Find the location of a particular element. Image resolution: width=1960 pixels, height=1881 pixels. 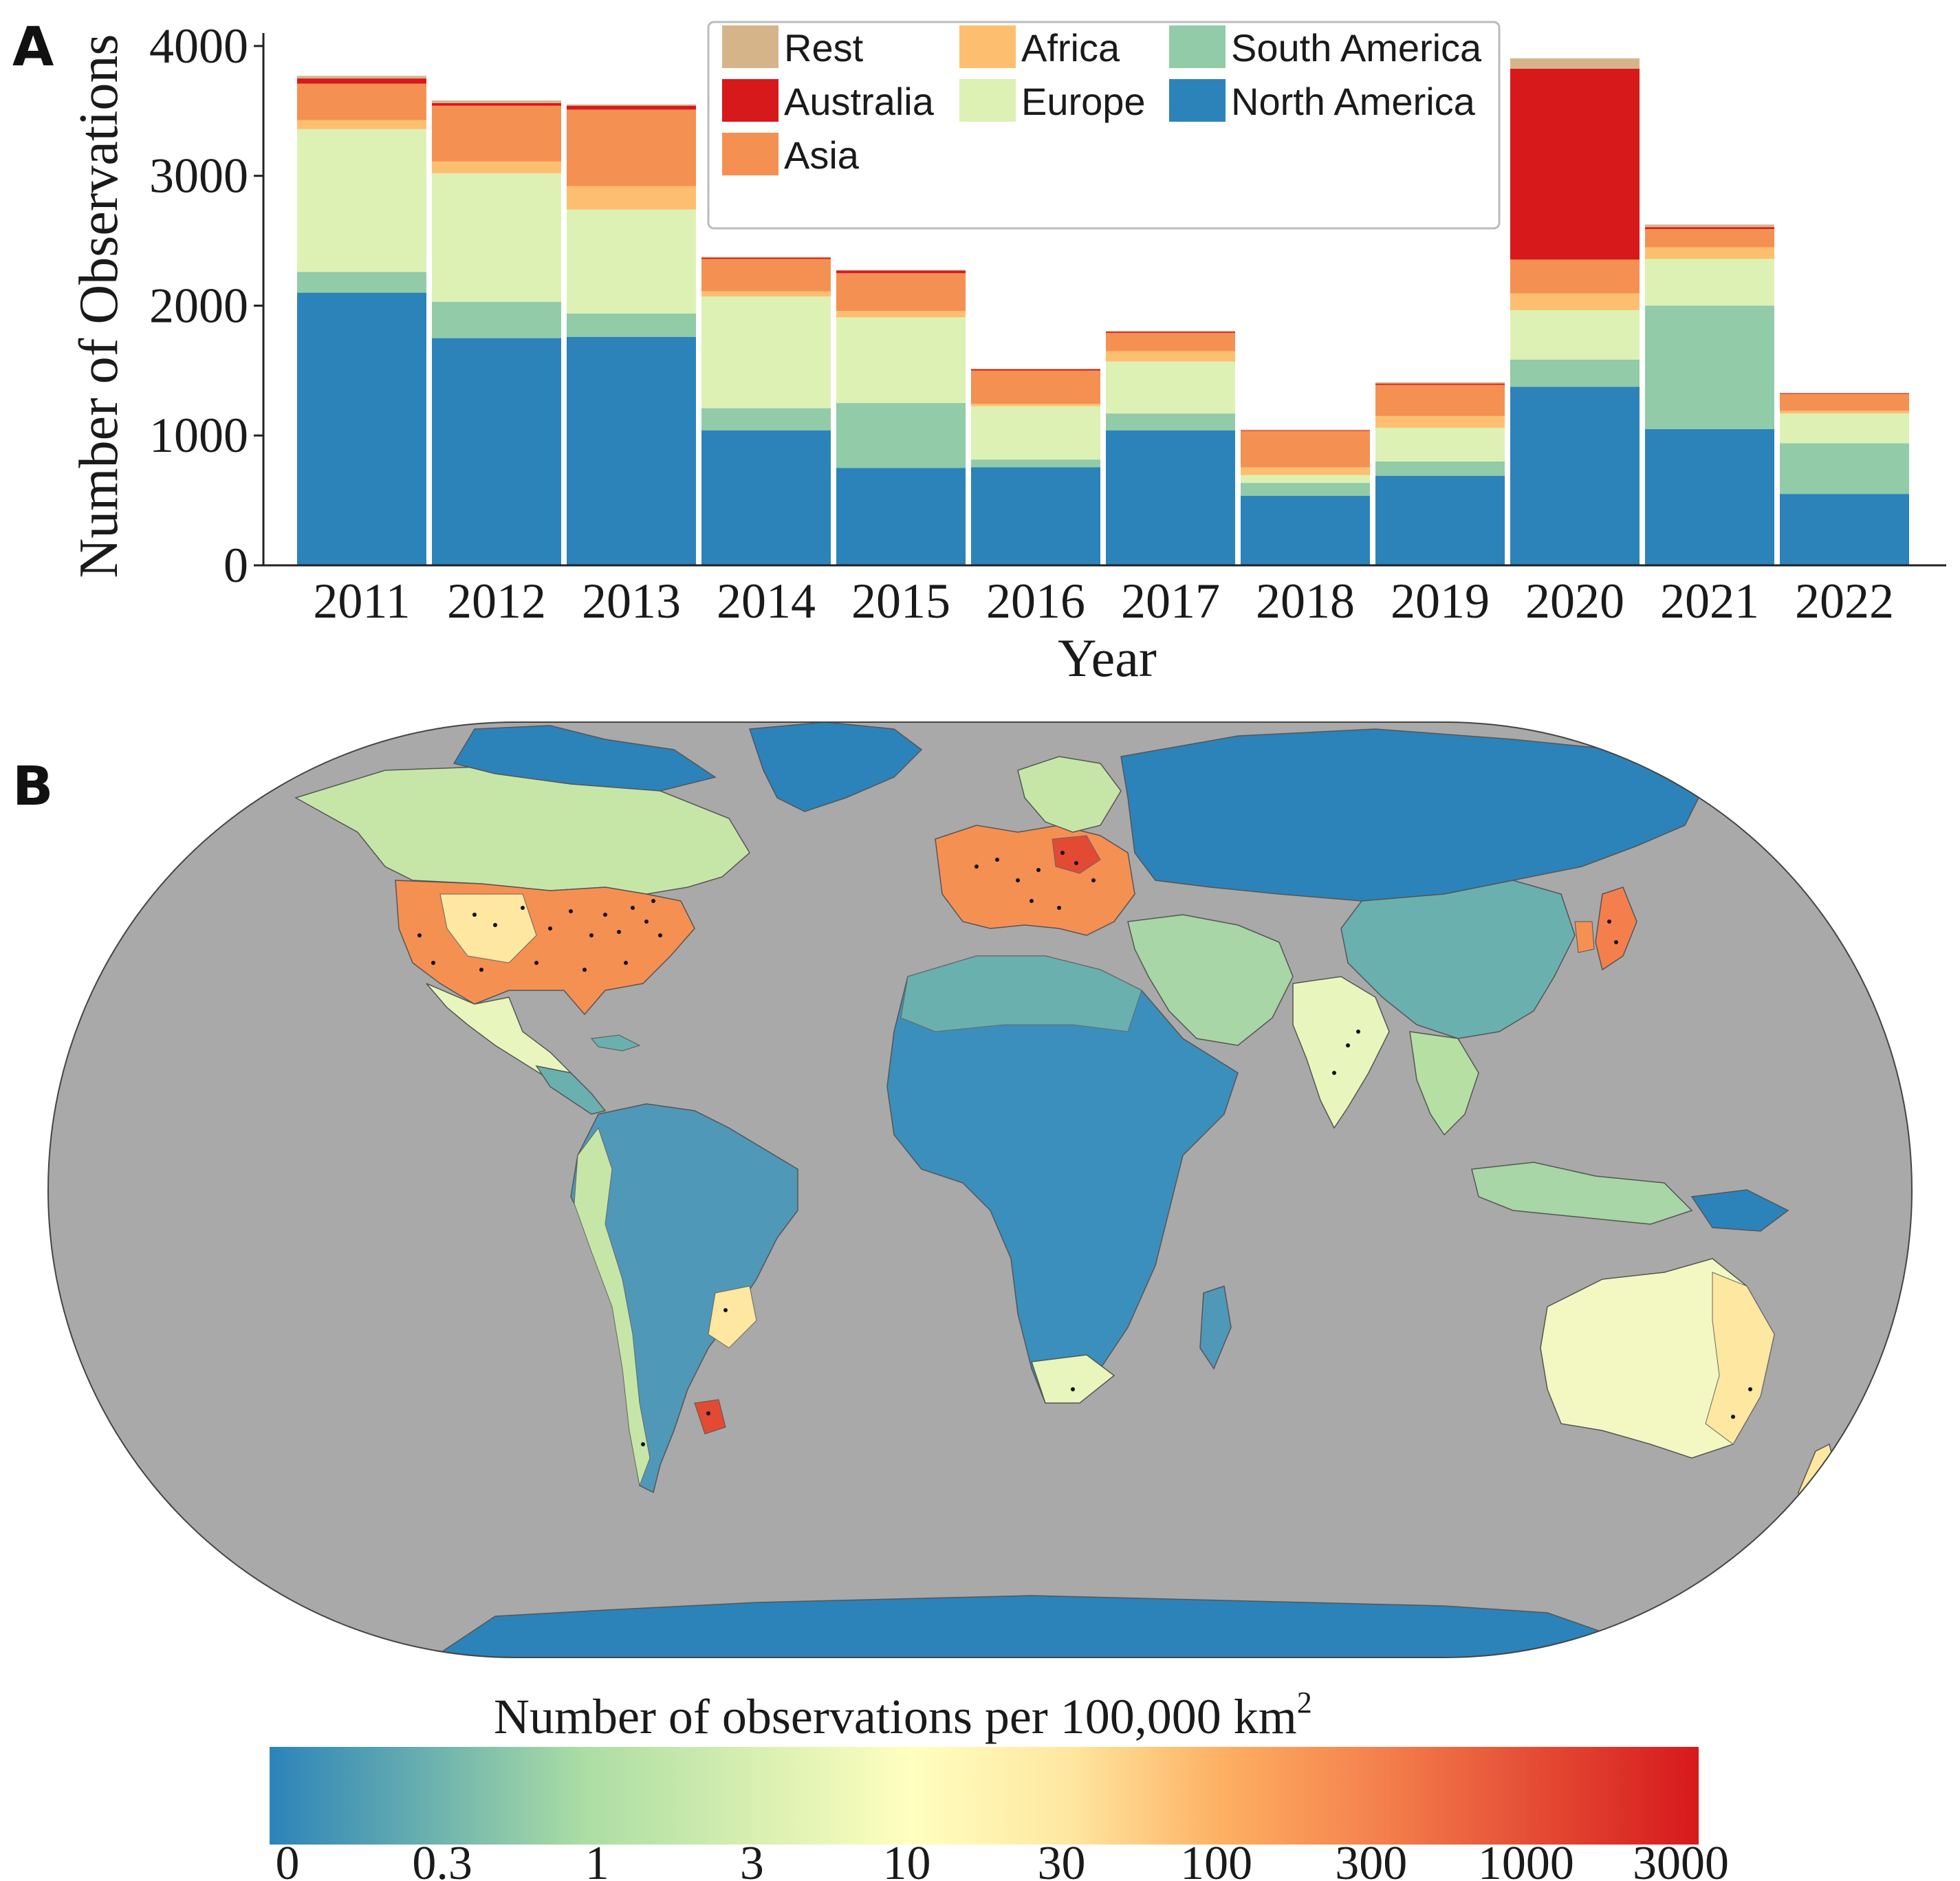

bar-segment-2019-europe is located at coordinates (1440, 444).